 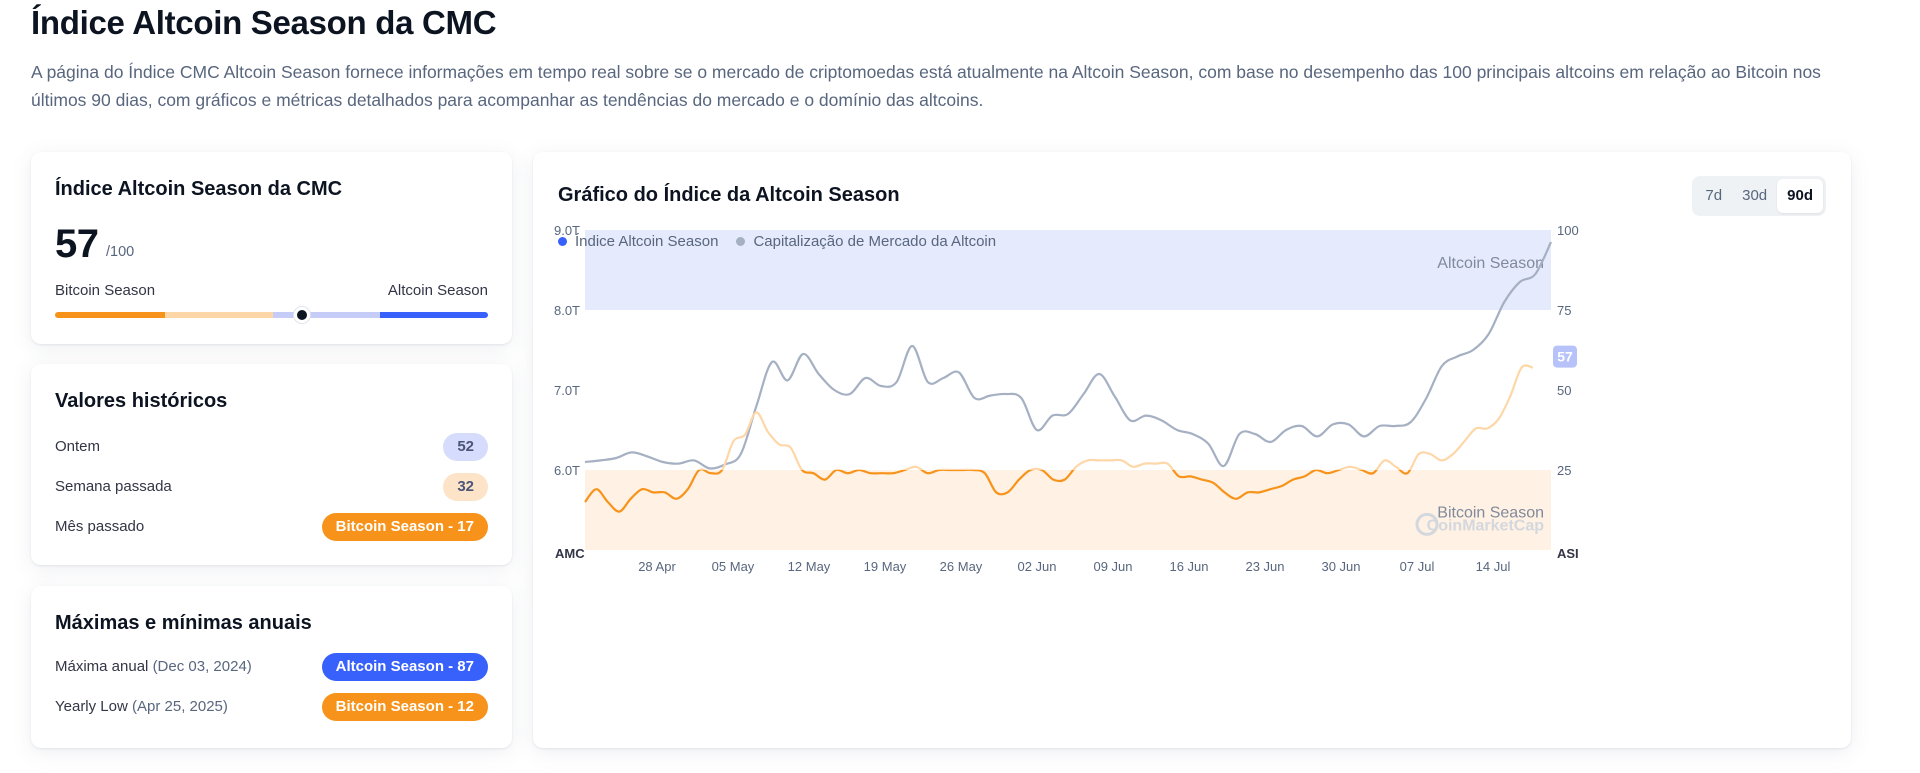 What do you see at coordinates (961, 566) in the screenshot?
I see `x-axis-tick: 26 May` at bounding box center [961, 566].